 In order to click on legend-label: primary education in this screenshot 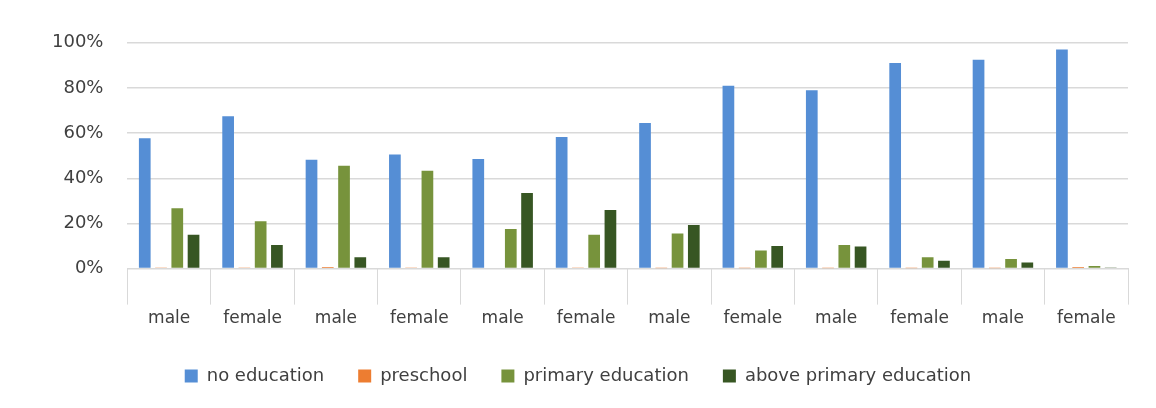, I will do `click(606, 374)`.